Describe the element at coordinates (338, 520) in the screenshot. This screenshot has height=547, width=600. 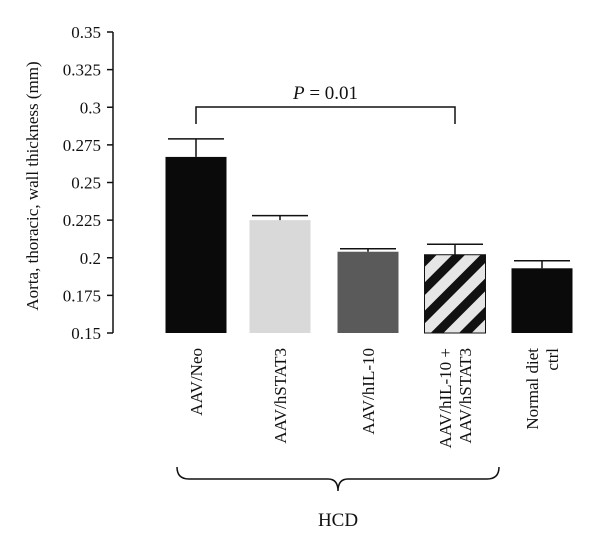
I see `group-label: HCD` at that location.